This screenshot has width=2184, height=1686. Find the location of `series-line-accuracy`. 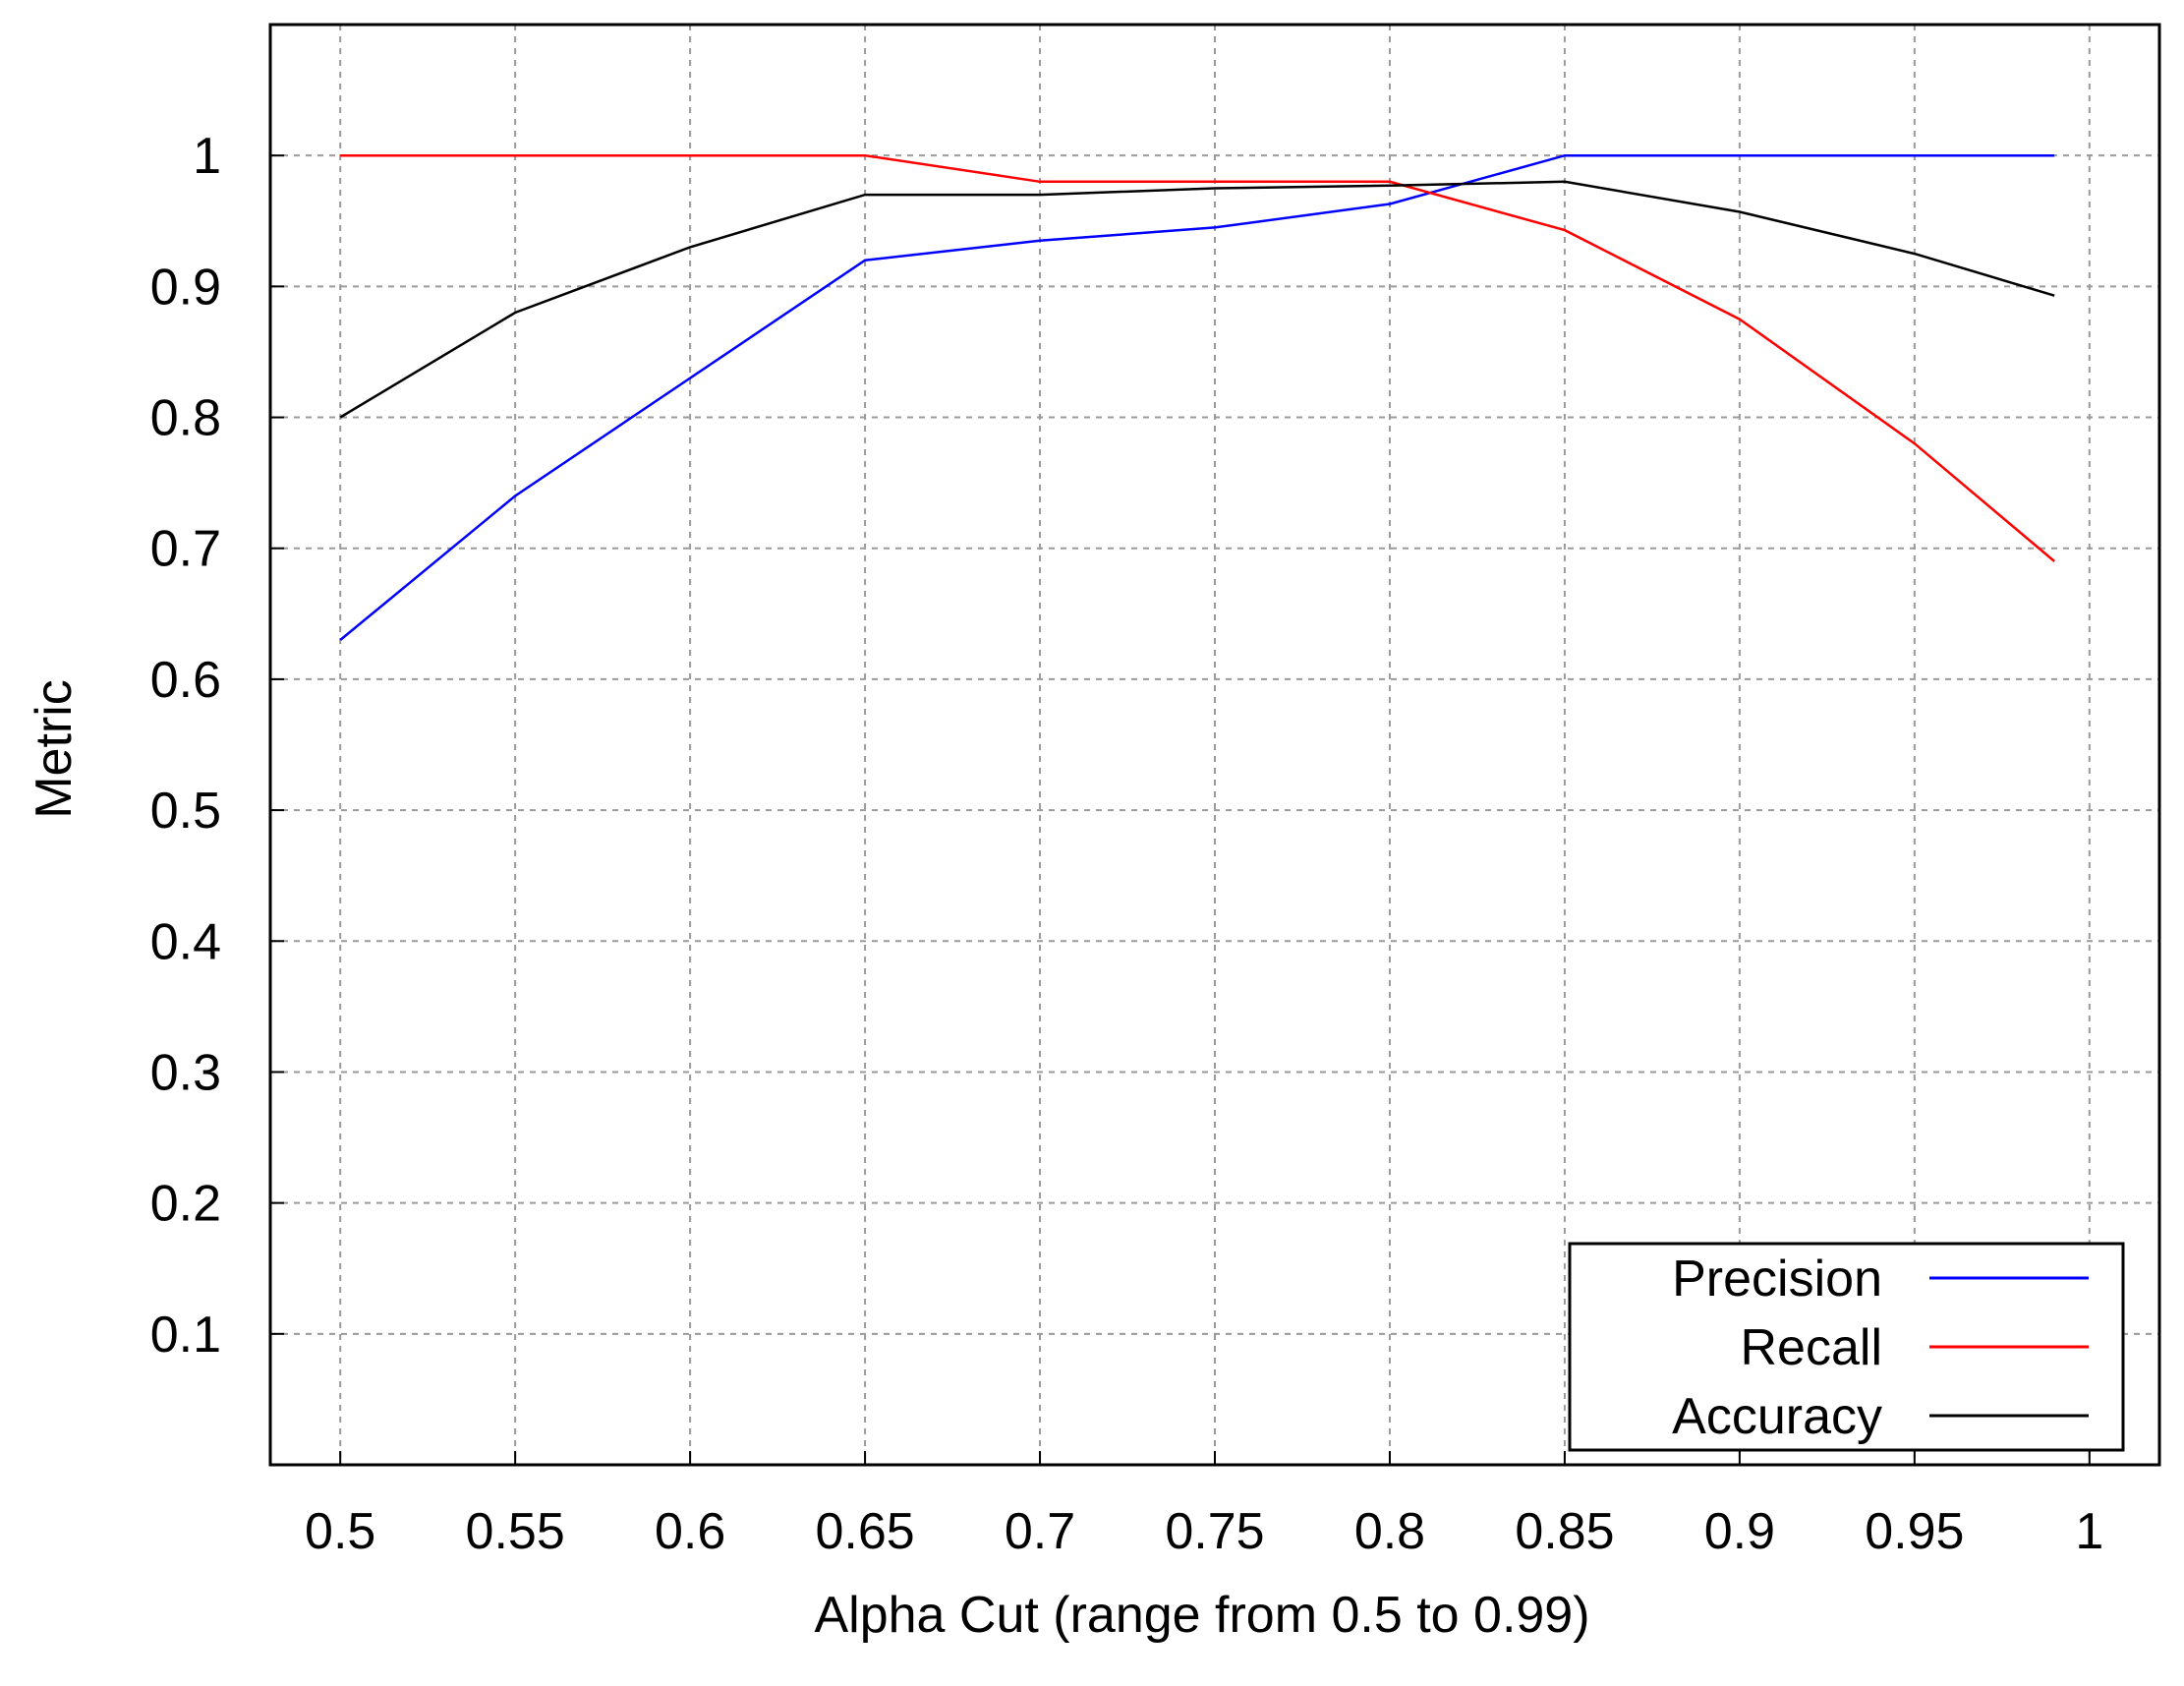

series-line-accuracy is located at coordinates (1197, 299).